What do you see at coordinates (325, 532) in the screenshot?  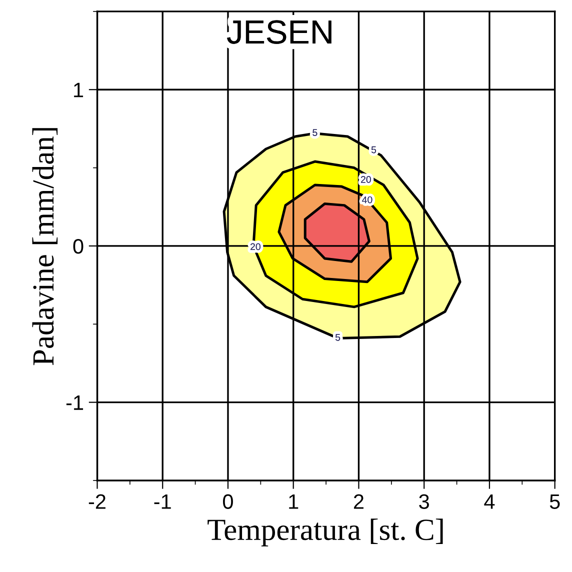 I see `x-axis-title: Temperatura [st. C]` at bounding box center [325, 532].